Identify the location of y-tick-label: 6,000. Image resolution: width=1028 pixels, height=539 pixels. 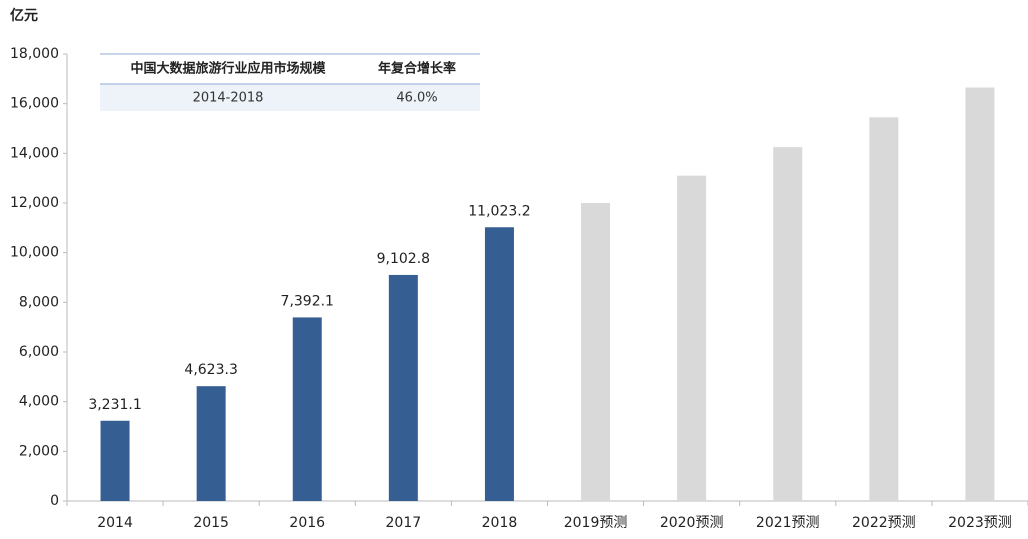
(39, 352).